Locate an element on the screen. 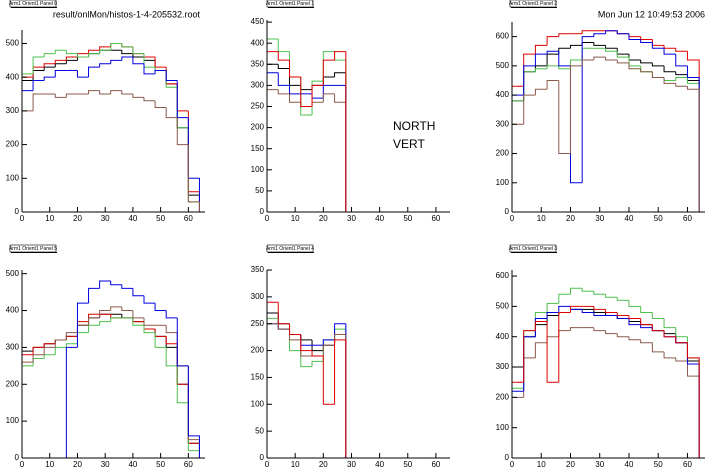 Image resolution: width=721 pixels, height=474 pixels. x-tick-label: 20 is located at coordinates (323, 218).